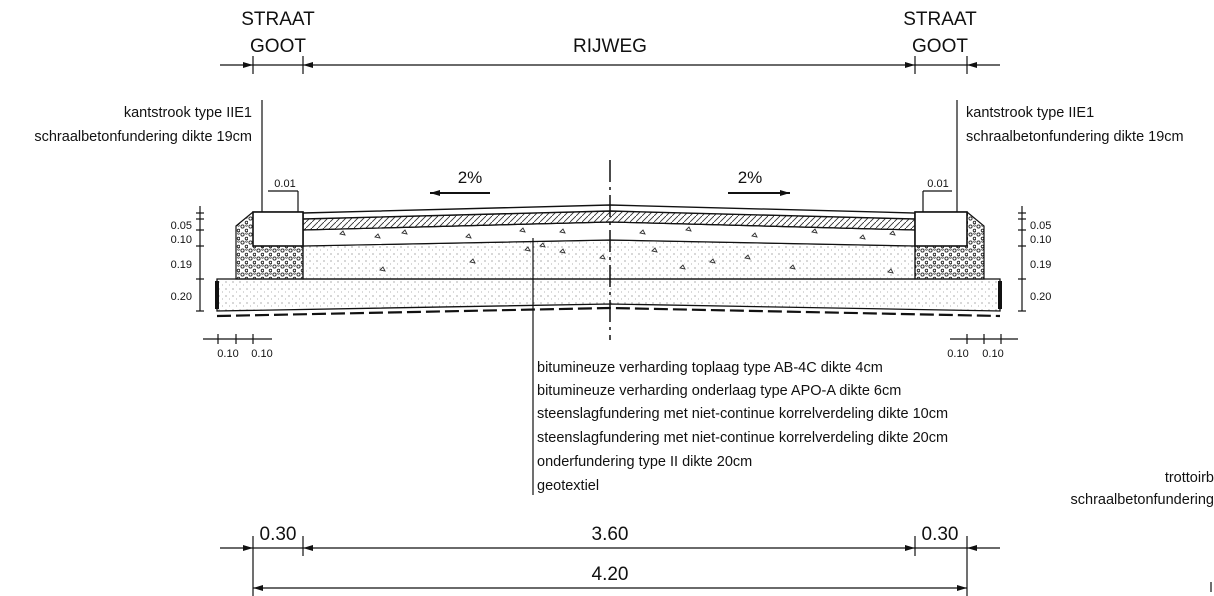  Describe the element at coordinates (143, 137) in the screenshot. I see `left-curb-foundation: schraalbetonfundering dikte 19cm` at that location.